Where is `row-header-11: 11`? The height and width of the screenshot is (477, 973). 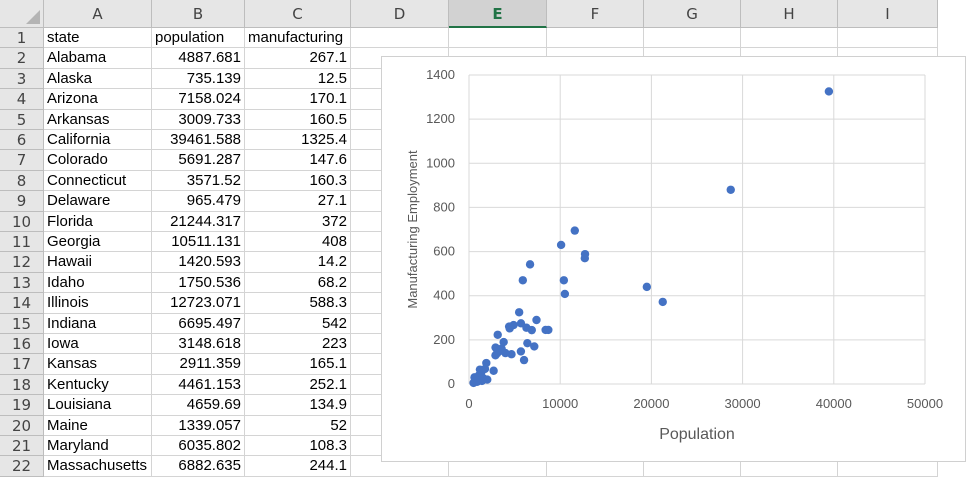 row-header-11: 11 is located at coordinates (22, 242).